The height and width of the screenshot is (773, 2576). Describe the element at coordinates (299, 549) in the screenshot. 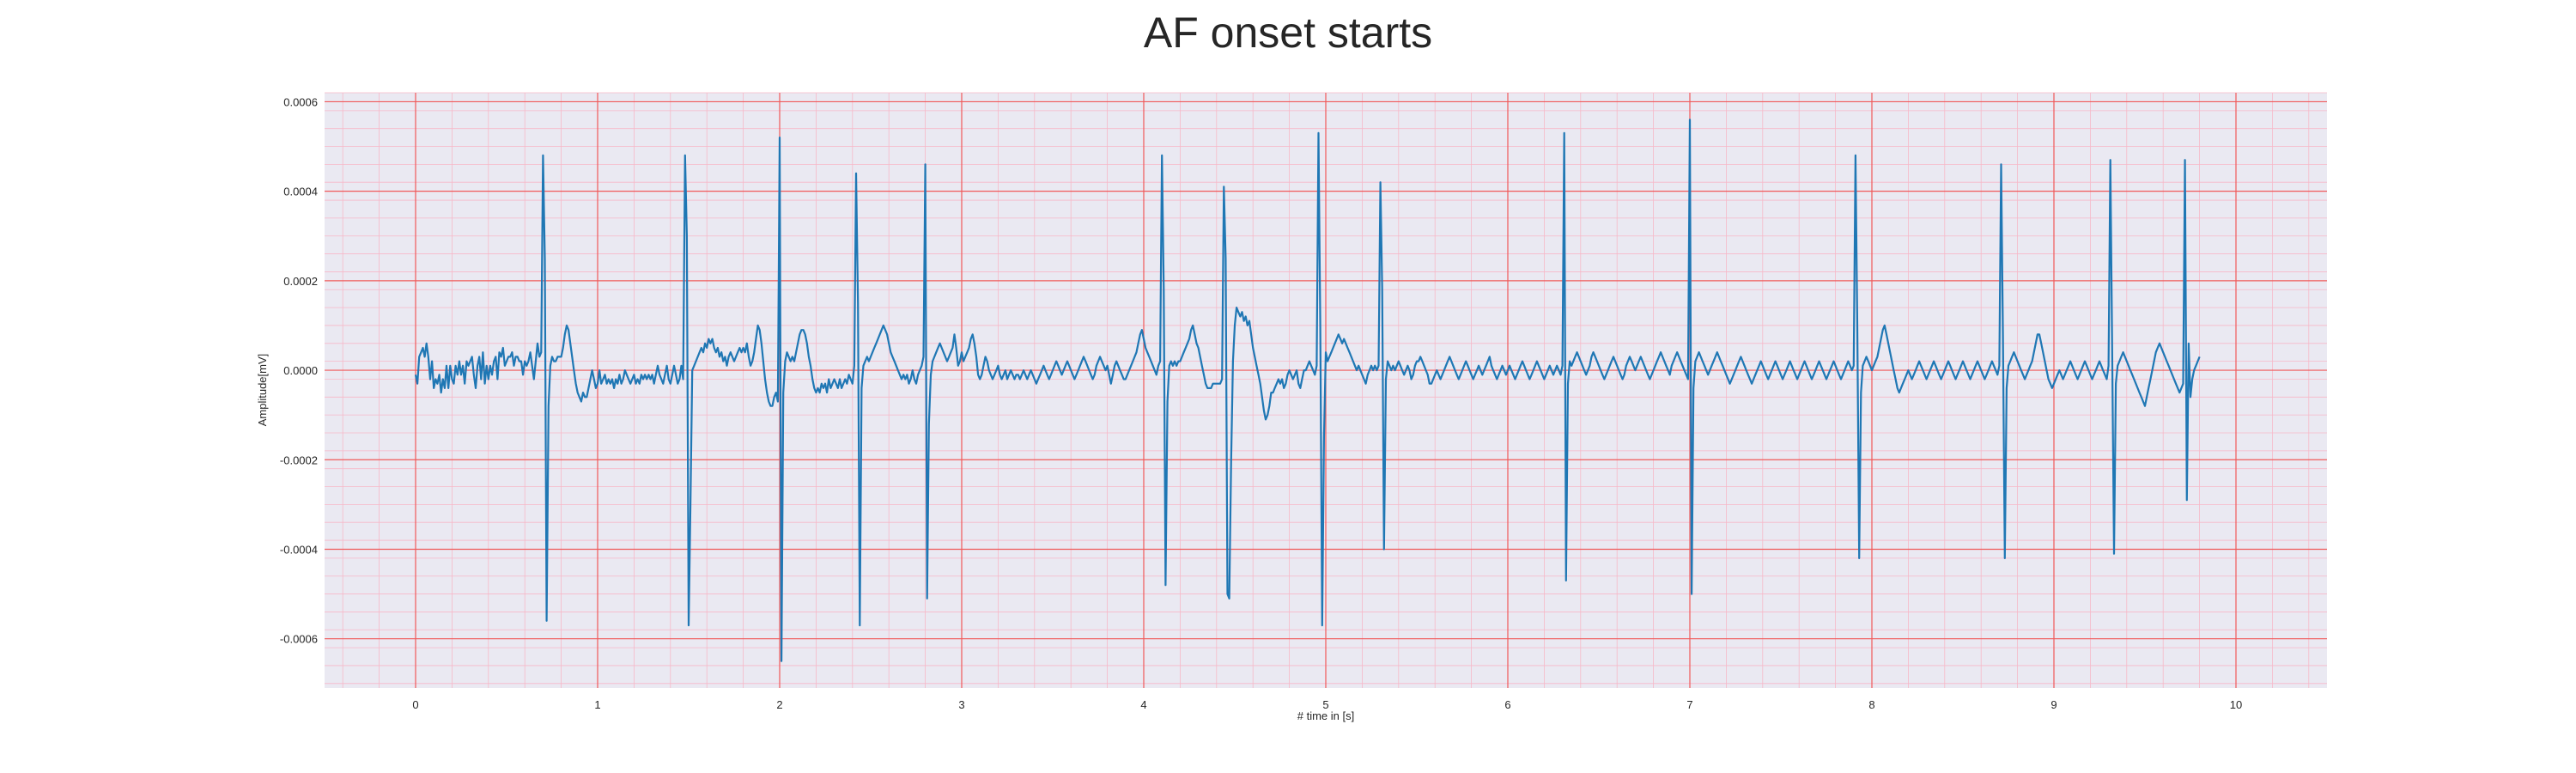

I see `y-tick-label: -0.0004` at that location.